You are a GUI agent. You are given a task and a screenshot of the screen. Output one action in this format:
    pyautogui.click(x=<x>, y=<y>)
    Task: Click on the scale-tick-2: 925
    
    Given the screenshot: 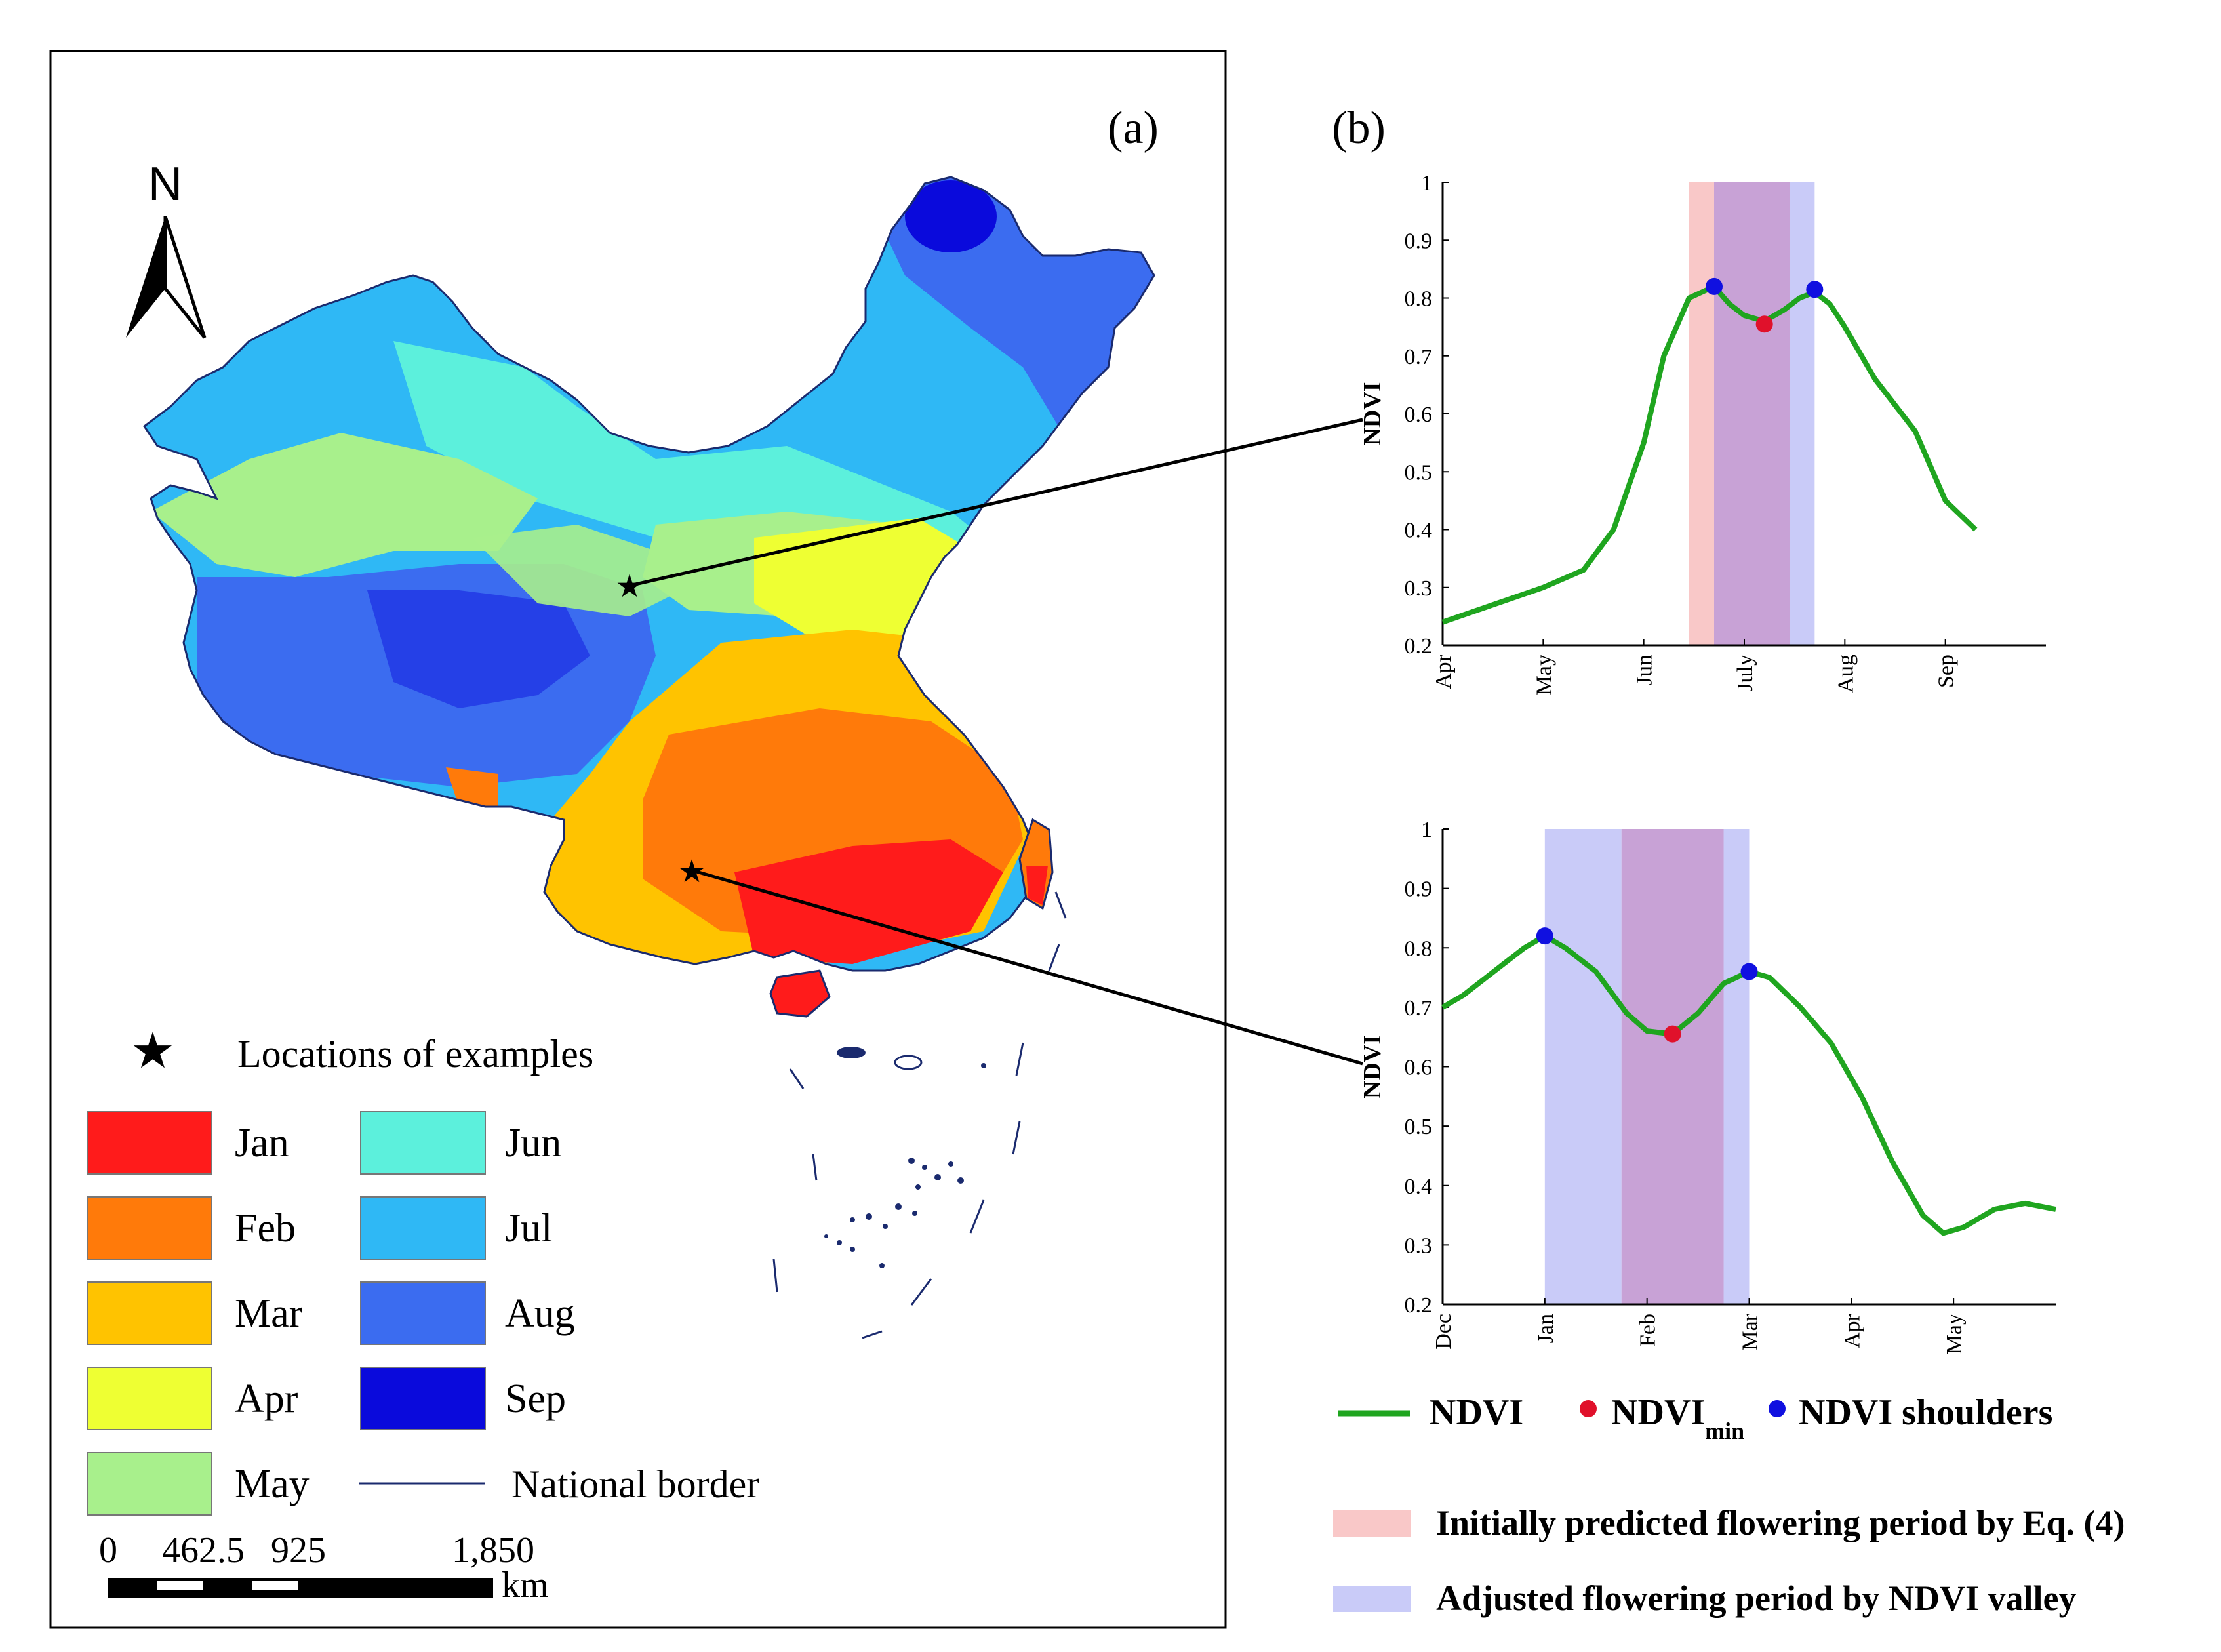 What is the action you would take?
    pyautogui.click(x=299, y=1550)
    